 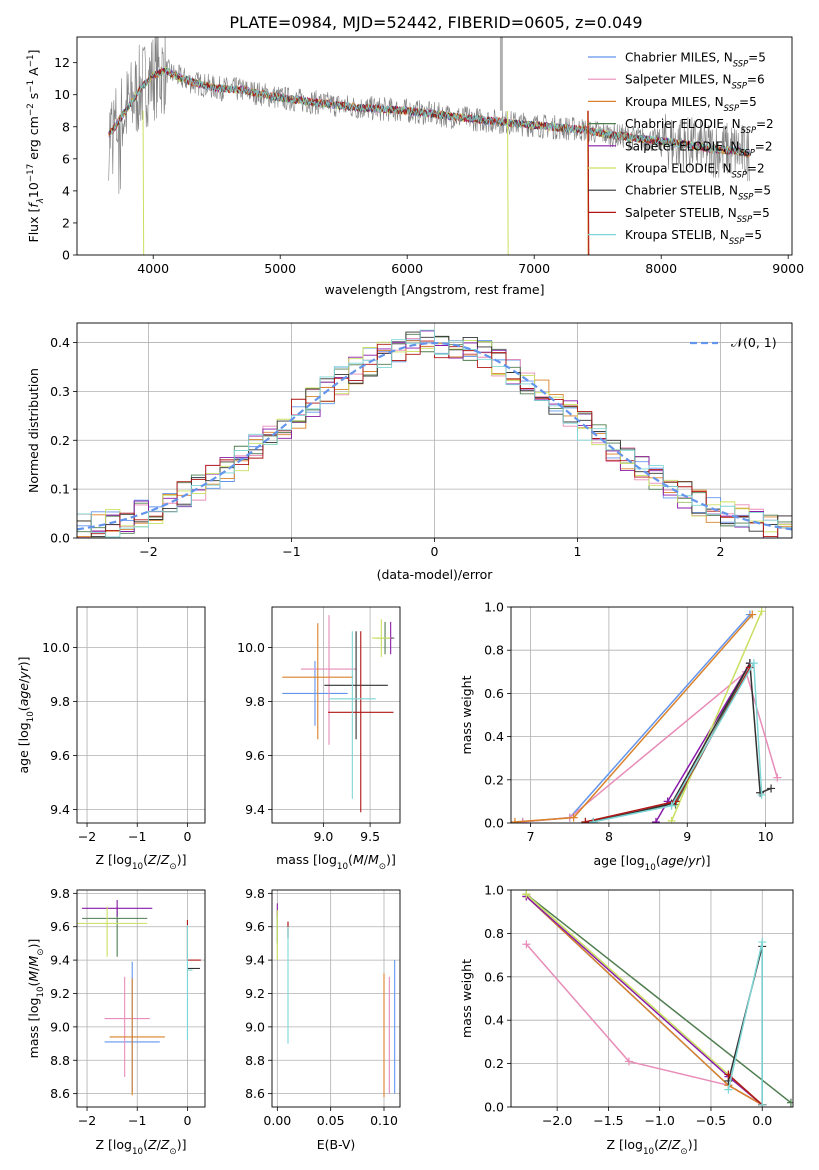 I want to click on x-tick-label: −1.0, so click(x=660, y=1120).